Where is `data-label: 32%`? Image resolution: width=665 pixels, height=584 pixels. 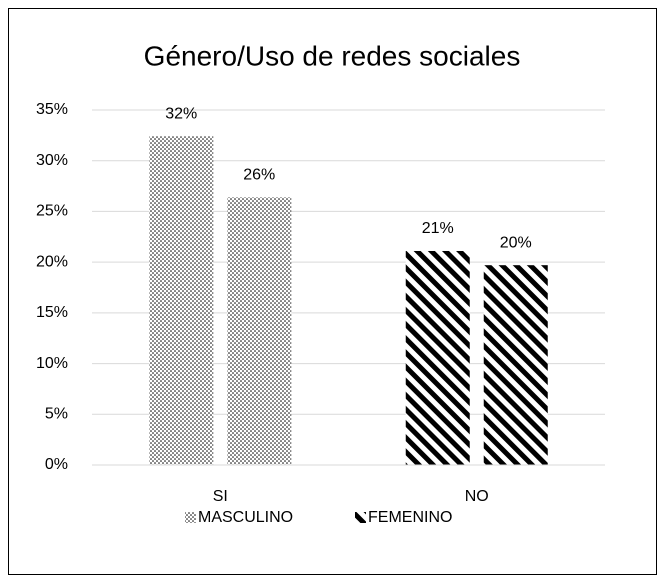 data-label: 32% is located at coordinates (181, 114).